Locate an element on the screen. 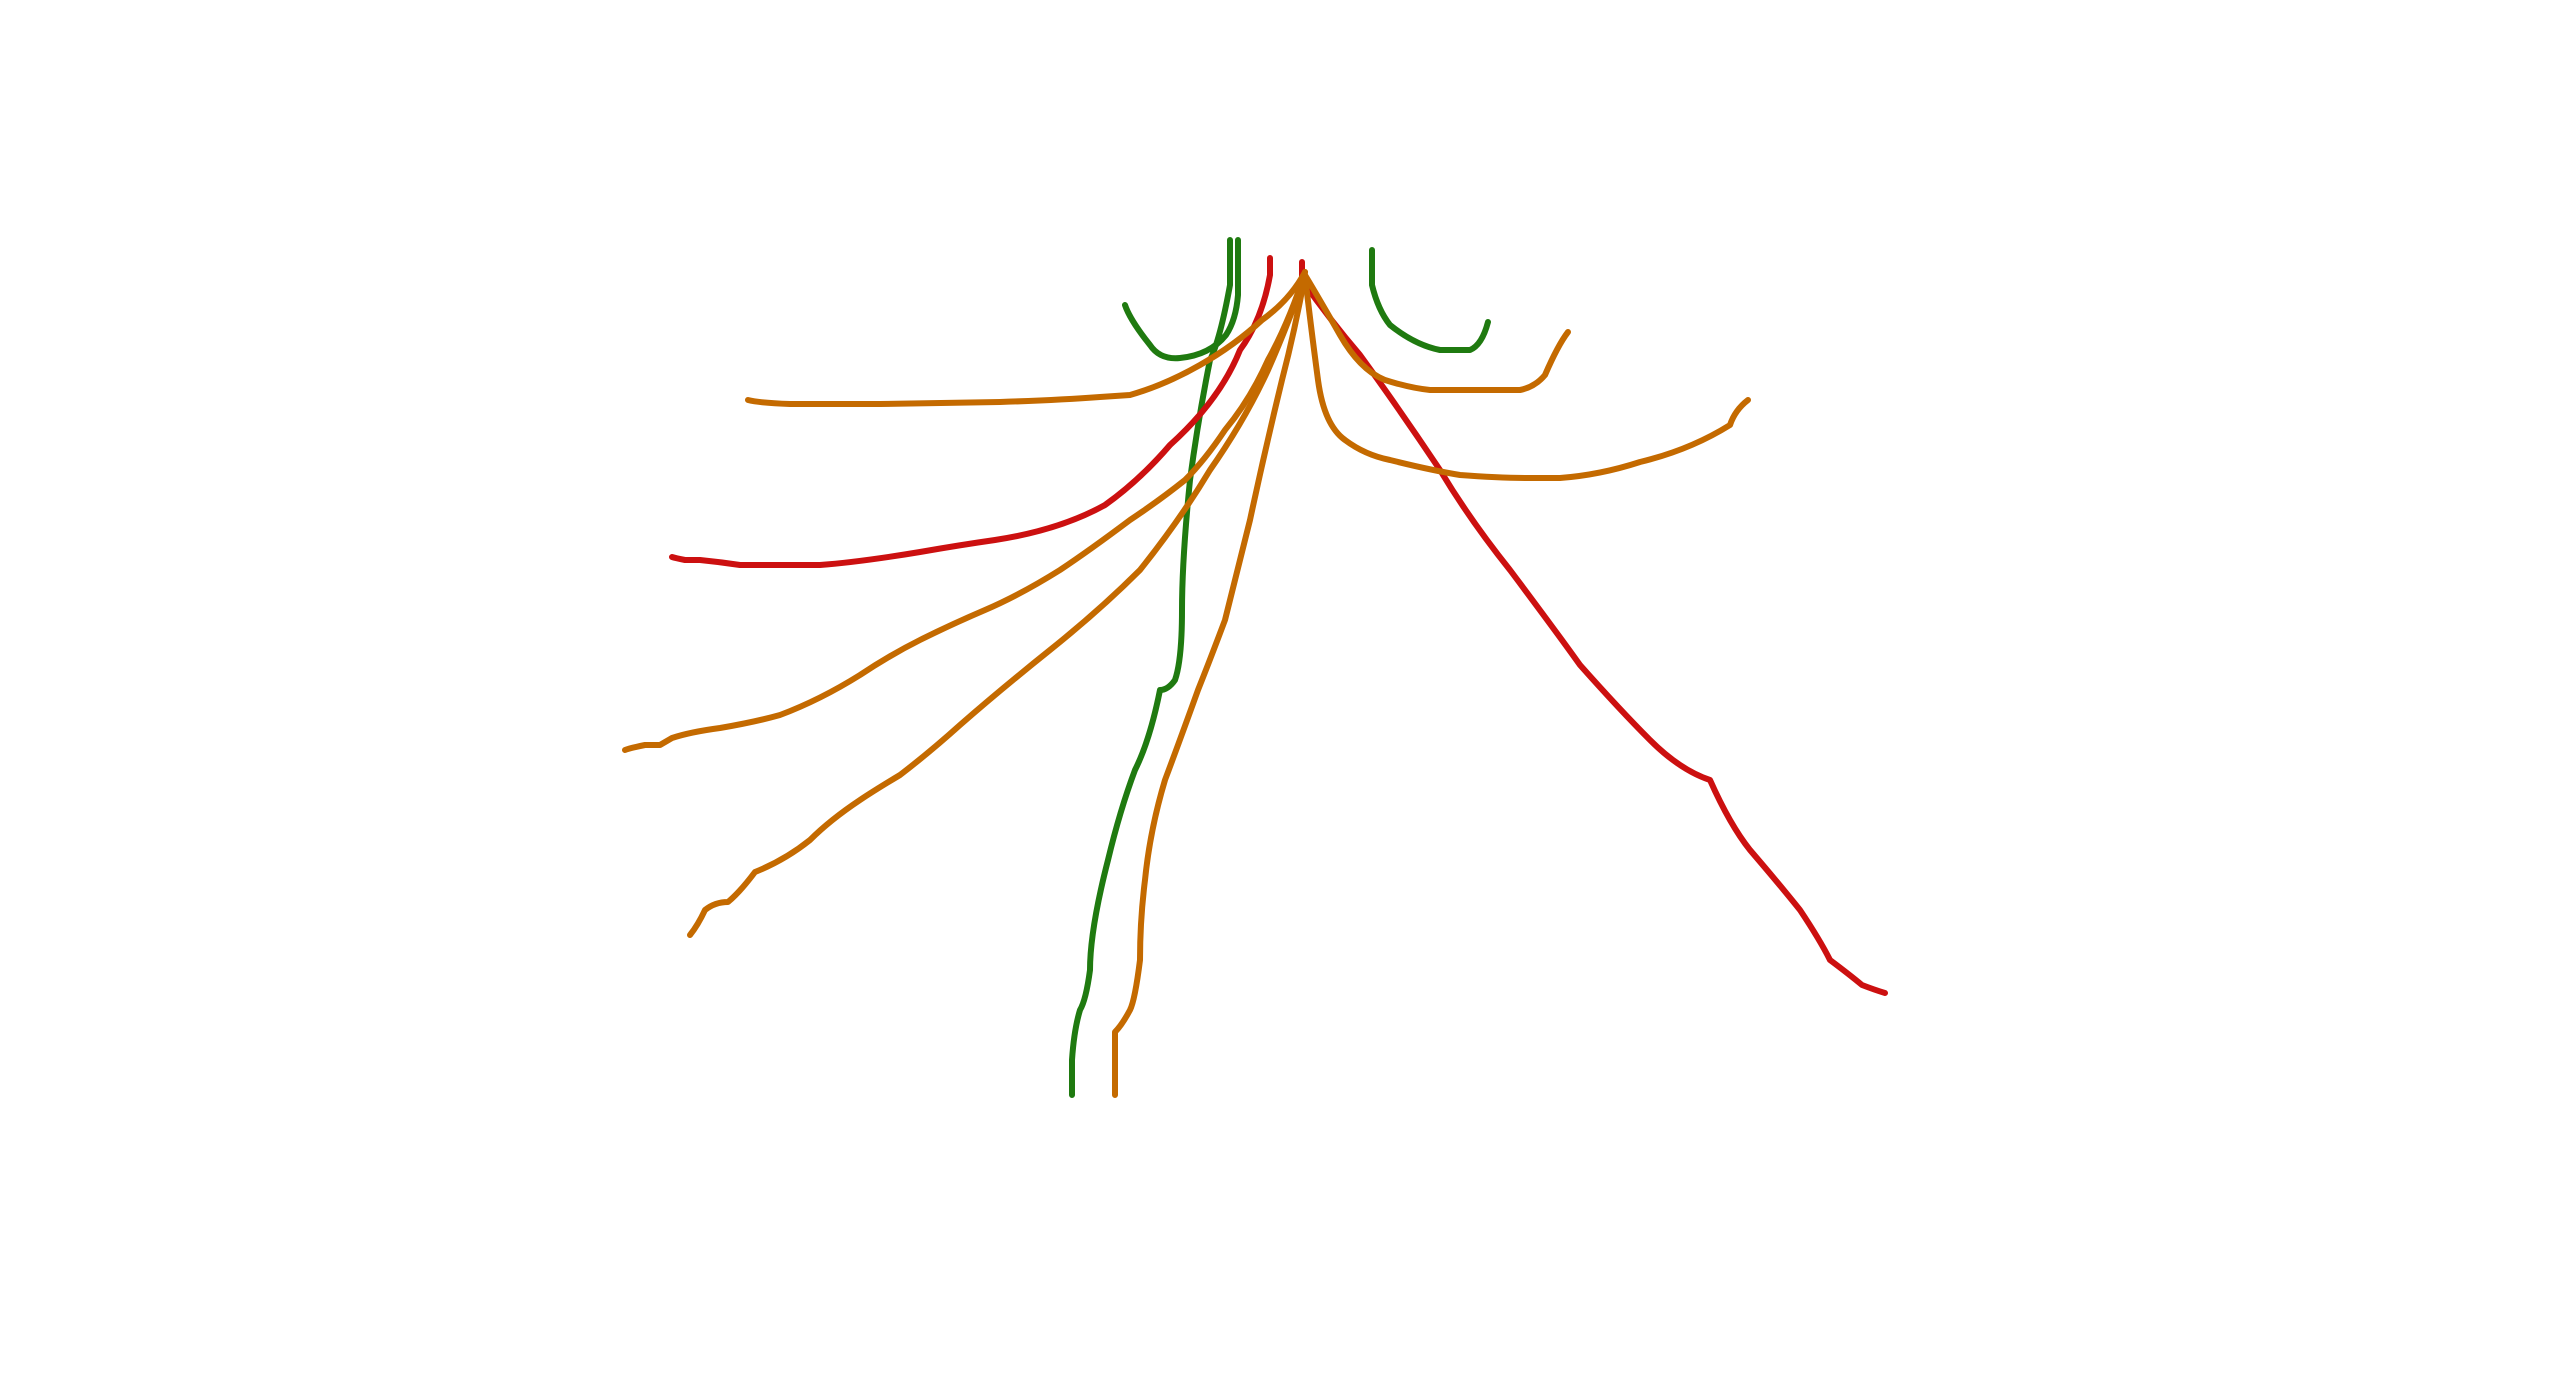 The image size is (2560, 1380). stroke-green-right-hook is located at coordinates (1430, 300).